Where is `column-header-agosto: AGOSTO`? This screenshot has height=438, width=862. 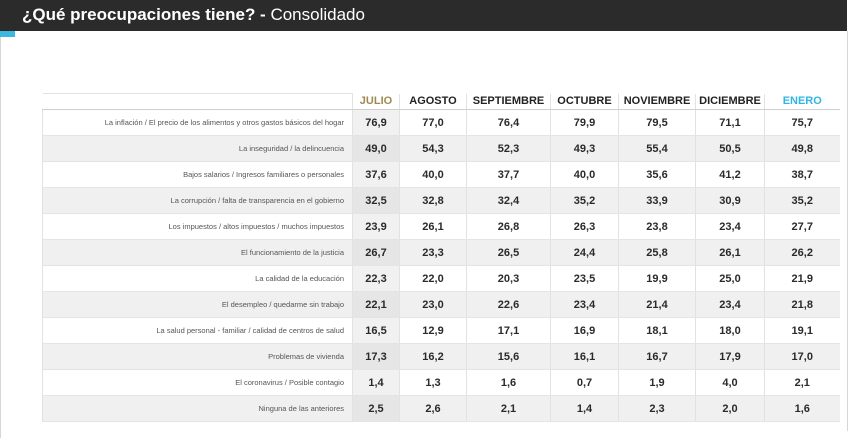 column-header-agosto: AGOSTO is located at coordinates (433, 101).